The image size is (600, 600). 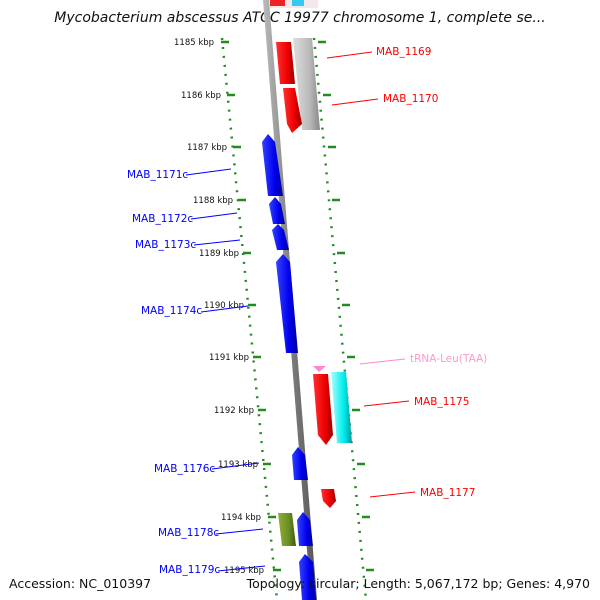 I want to click on gene-label-mab-1169: MAB_1169, so click(x=403, y=52).